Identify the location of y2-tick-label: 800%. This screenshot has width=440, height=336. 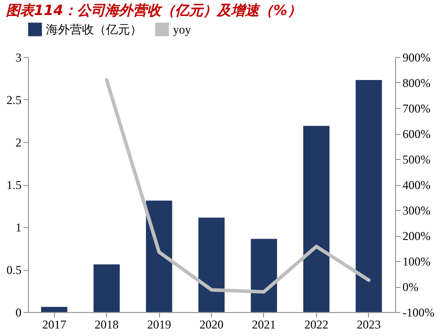
(416, 83).